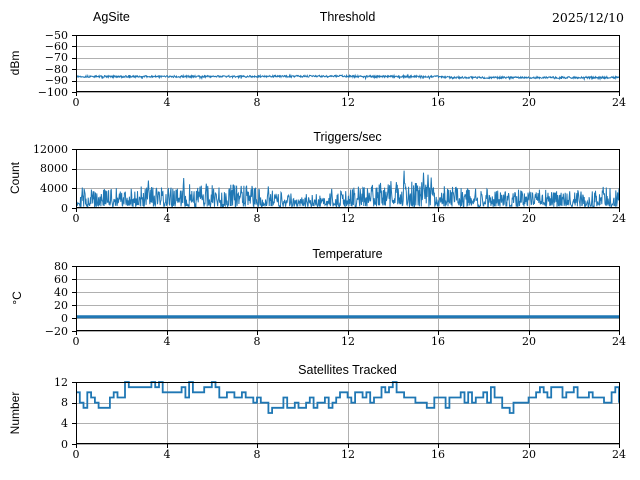 This screenshot has width=640, height=480. I want to click on y-tick-label: 12, so click(61, 382).